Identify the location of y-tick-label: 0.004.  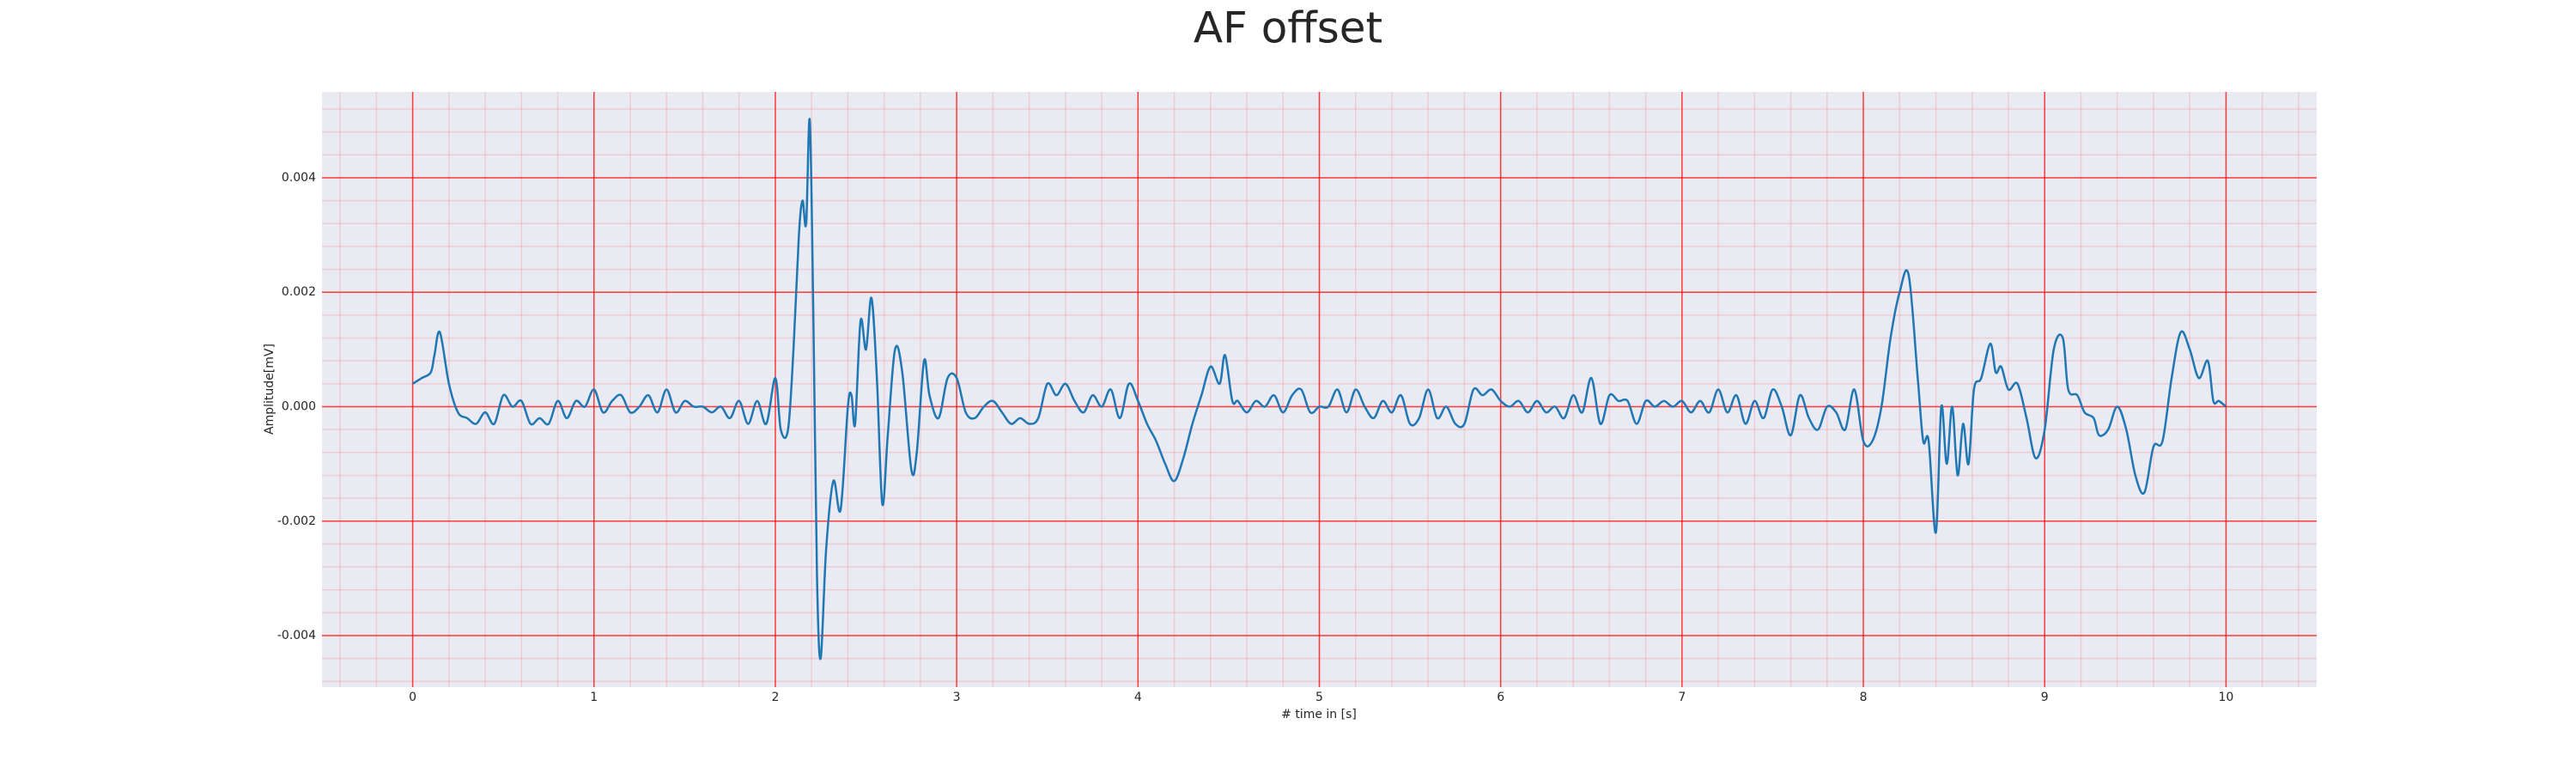
(299, 178).